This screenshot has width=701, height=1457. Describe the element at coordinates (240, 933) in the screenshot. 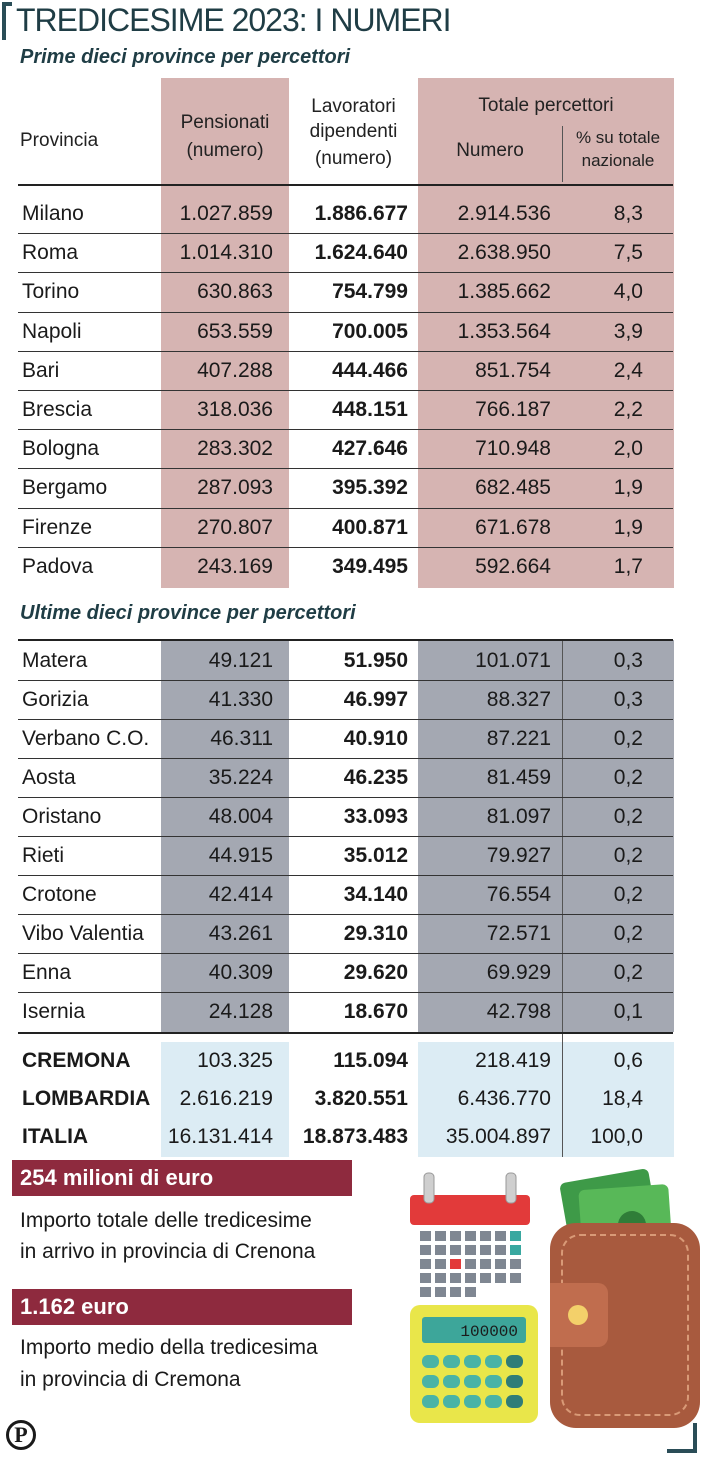

I see `pensionati-cell: 43.261` at that location.